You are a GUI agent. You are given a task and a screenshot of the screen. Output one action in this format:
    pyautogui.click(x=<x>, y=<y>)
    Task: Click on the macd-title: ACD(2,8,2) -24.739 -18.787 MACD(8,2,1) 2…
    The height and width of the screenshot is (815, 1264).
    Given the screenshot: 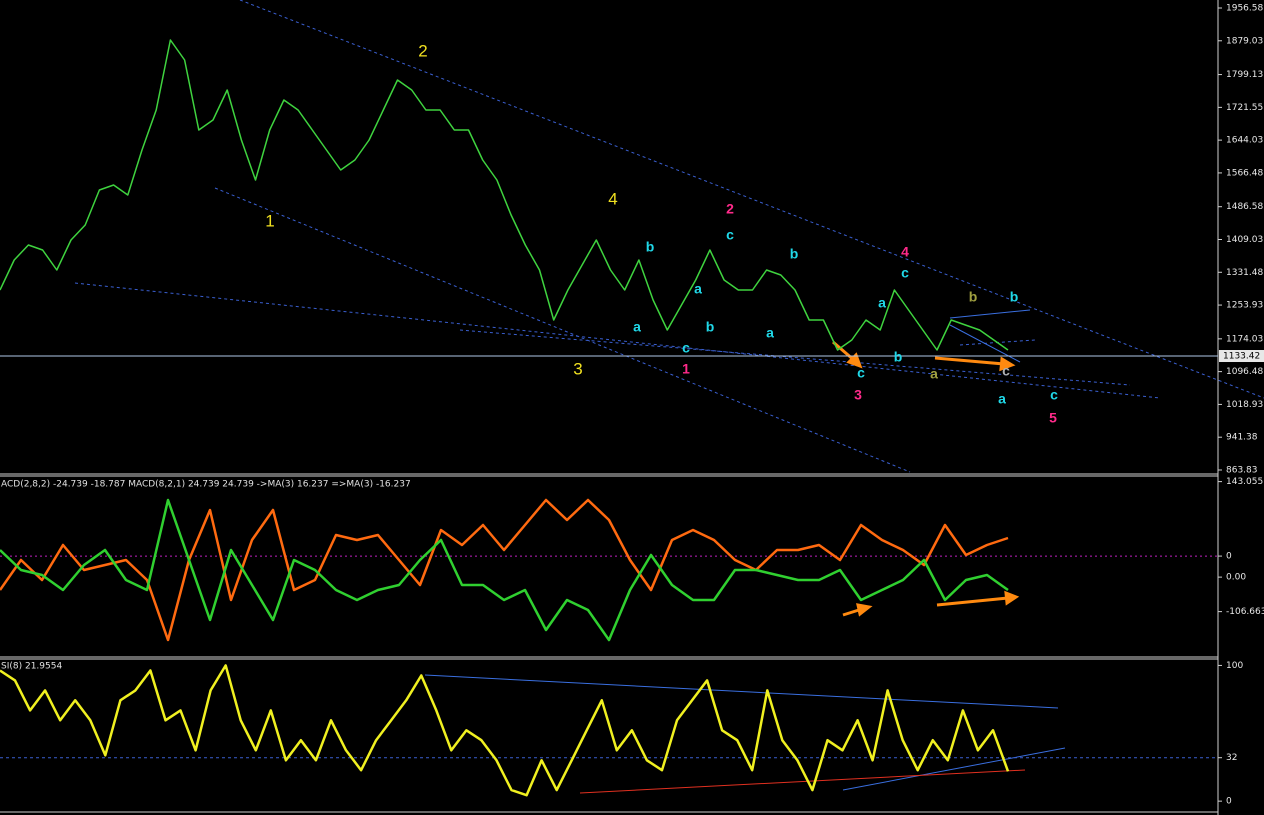 What is the action you would take?
    pyautogui.click(x=206, y=485)
    